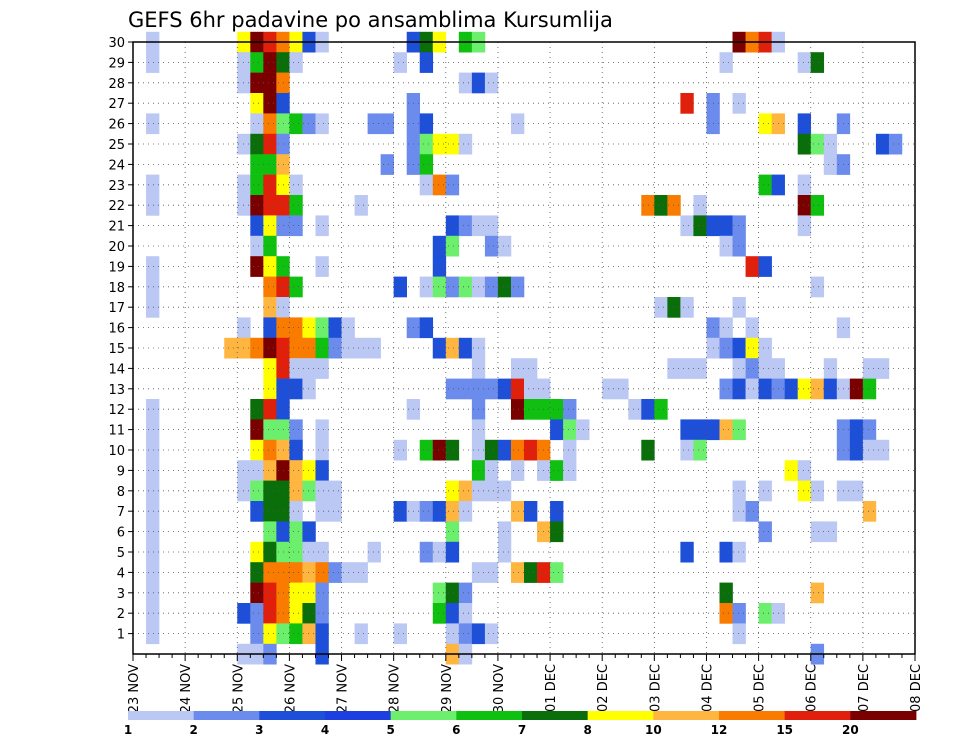 This screenshot has width=960, height=742. Describe the element at coordinates (784, 730) in the screenshot. I see `colorbar-label: 15` at that location.